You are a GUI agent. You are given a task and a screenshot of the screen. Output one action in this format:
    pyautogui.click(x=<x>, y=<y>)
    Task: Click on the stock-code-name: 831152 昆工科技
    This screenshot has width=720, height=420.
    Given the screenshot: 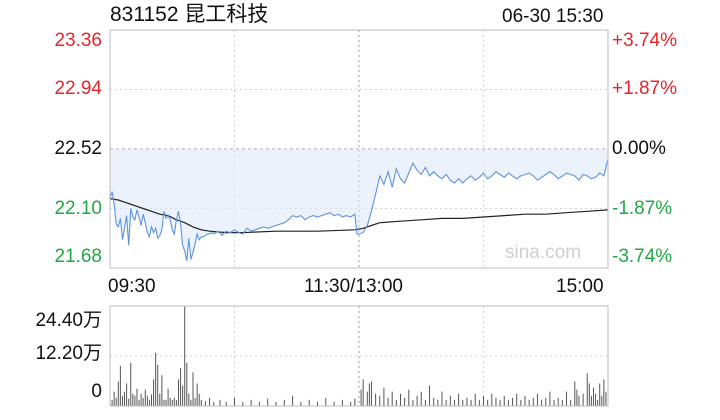 What is the action you would take?
    pyautogui.click(x=189, y=14)
    